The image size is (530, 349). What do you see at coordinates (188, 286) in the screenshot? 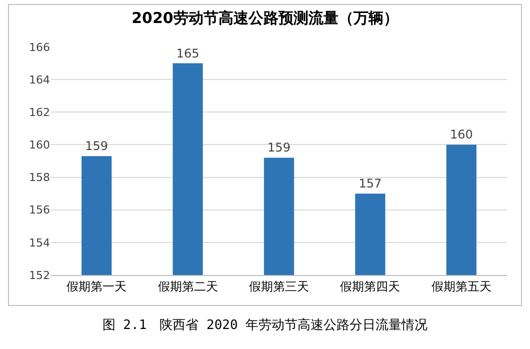
I see `x-tick-label: 假期第二天` at bounding box center [188, 286].